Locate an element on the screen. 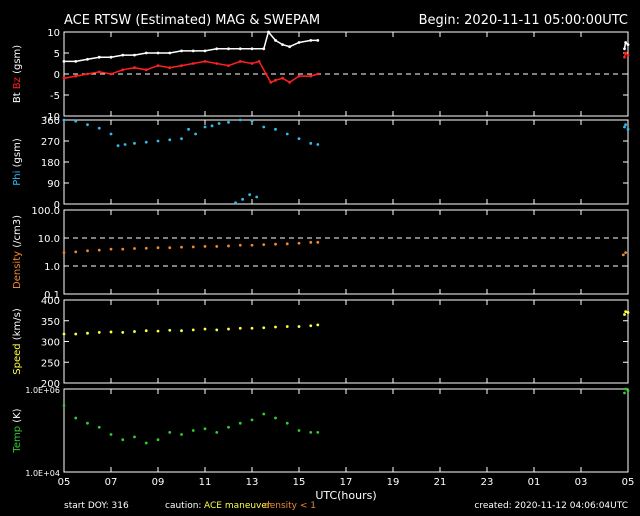 The width and height of the screenshot is (640, 516). x-tick-label: 05 is located at coordinates (628, 482).